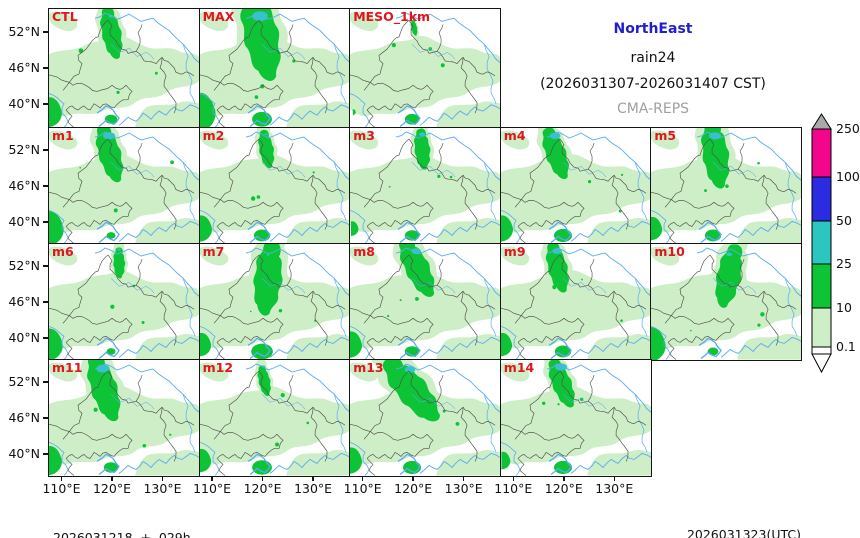  What do you see at coordinates (124, 68) in the screenshot?
I see `map-ctl` at bounding box center [124, 68].